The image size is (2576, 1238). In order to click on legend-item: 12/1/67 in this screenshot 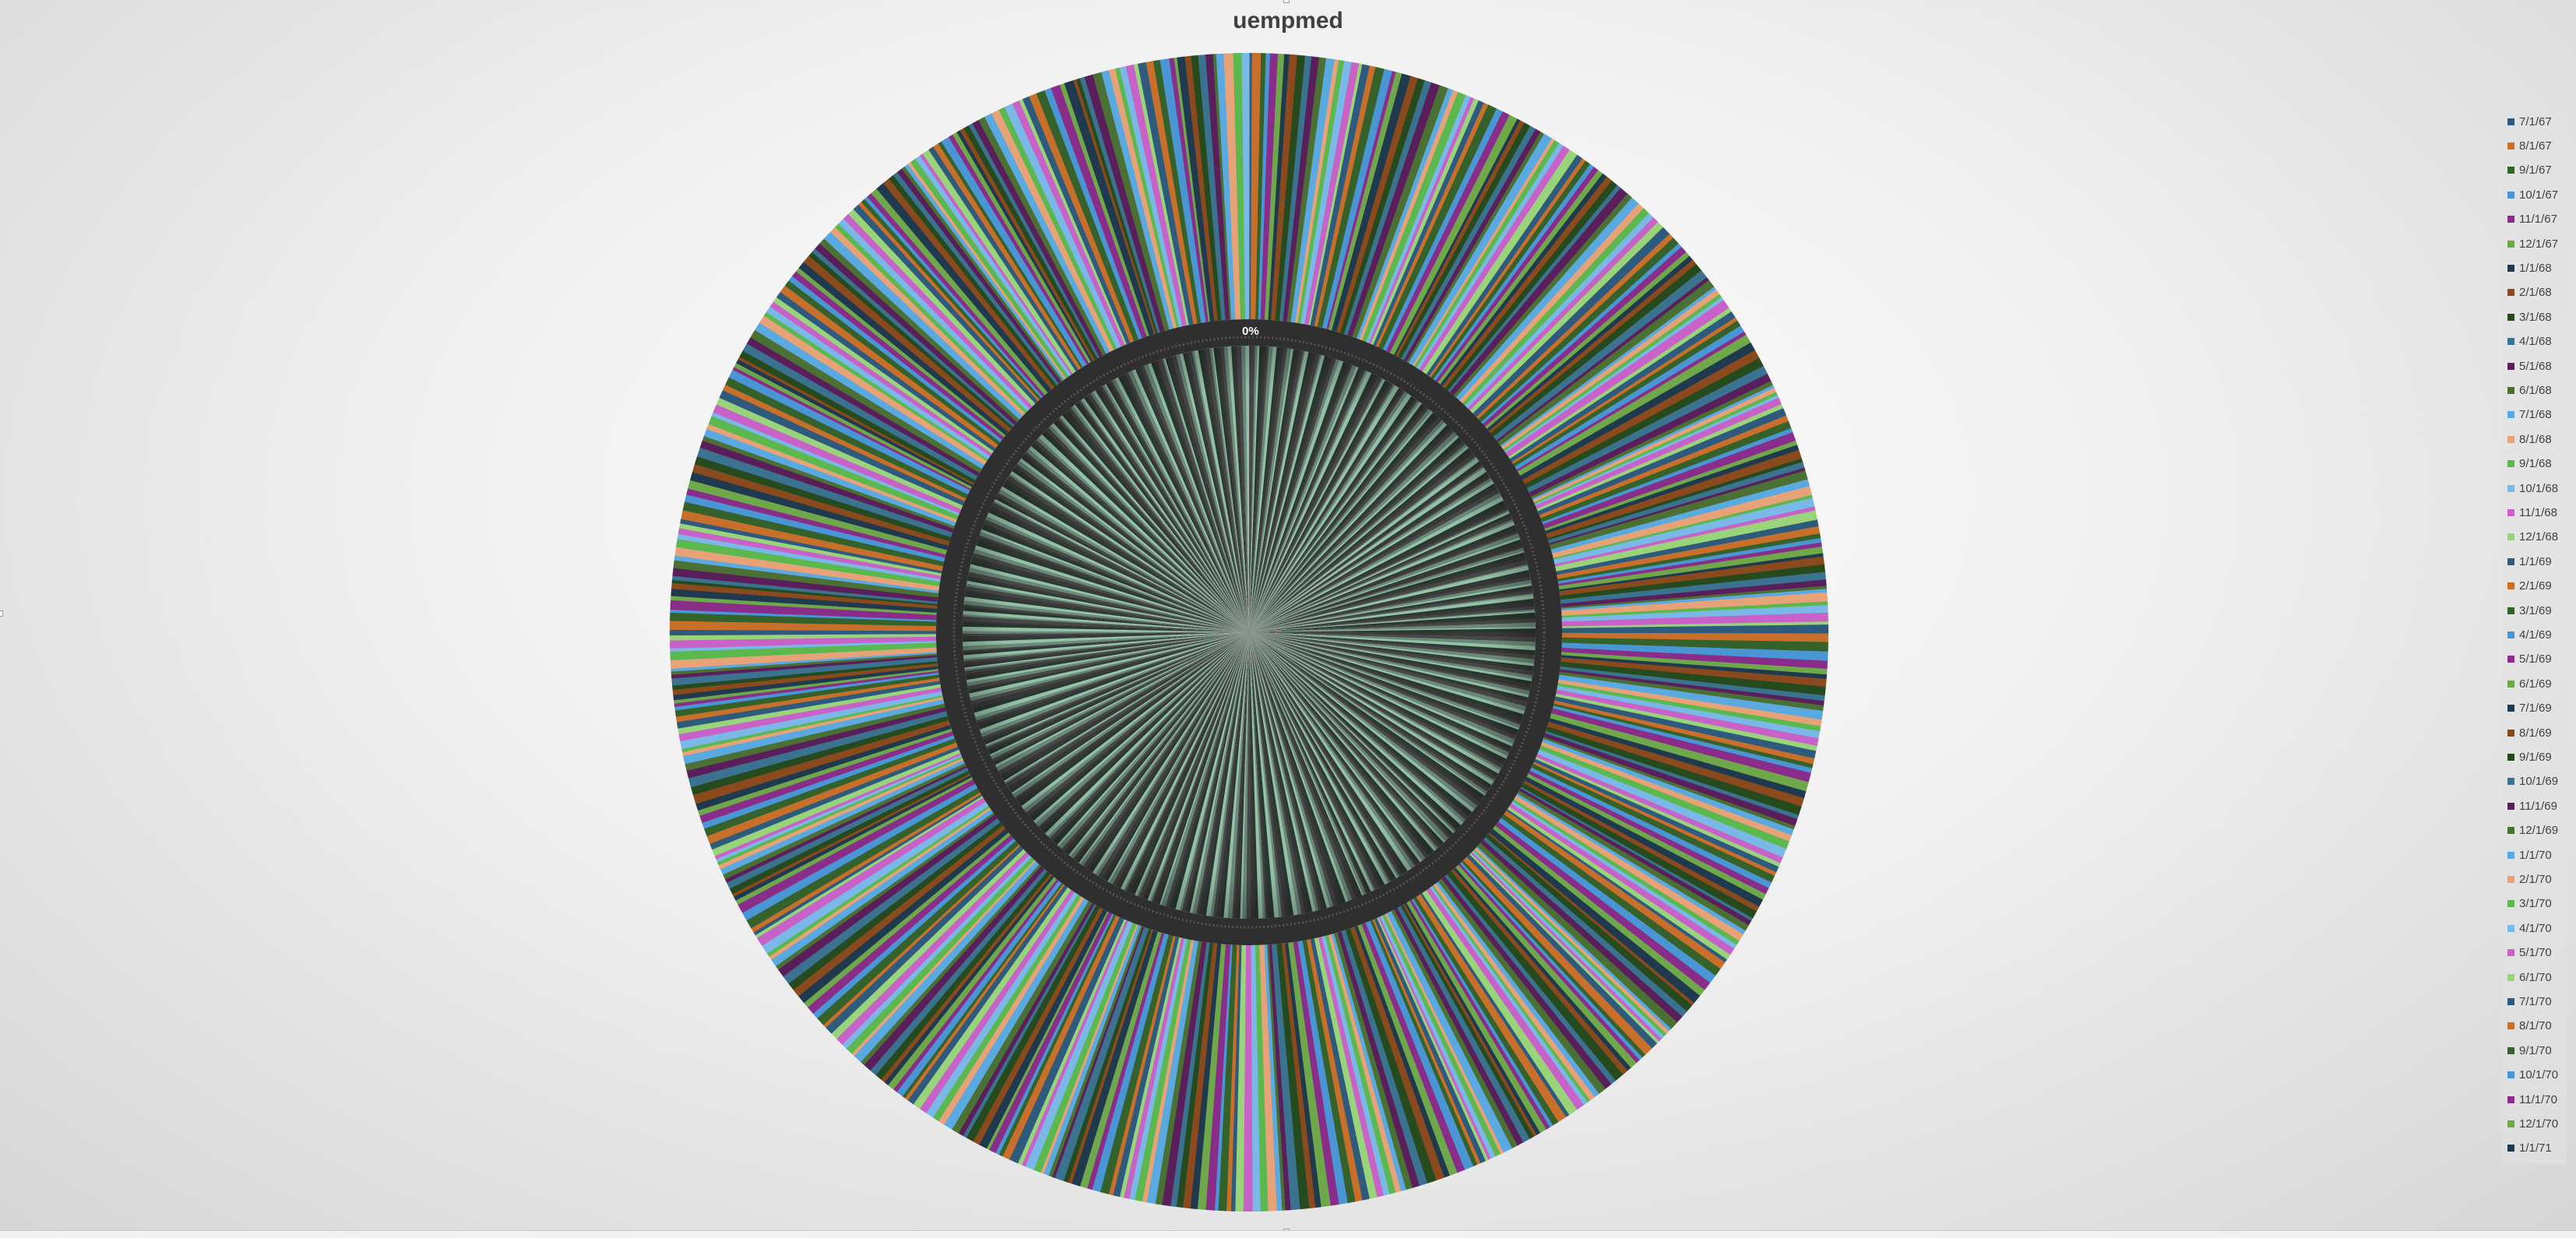, I will do `click(2532, 243)`.